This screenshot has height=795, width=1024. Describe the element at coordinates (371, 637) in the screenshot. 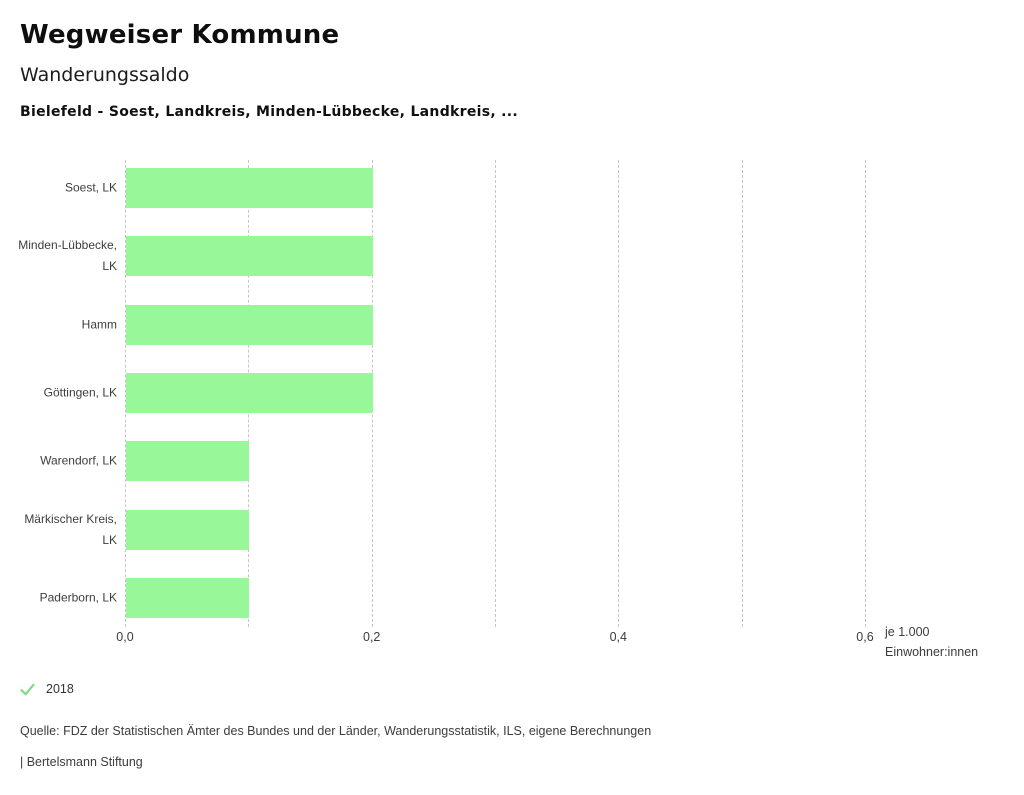

I see `x-tick-label: 0,2` at that location.